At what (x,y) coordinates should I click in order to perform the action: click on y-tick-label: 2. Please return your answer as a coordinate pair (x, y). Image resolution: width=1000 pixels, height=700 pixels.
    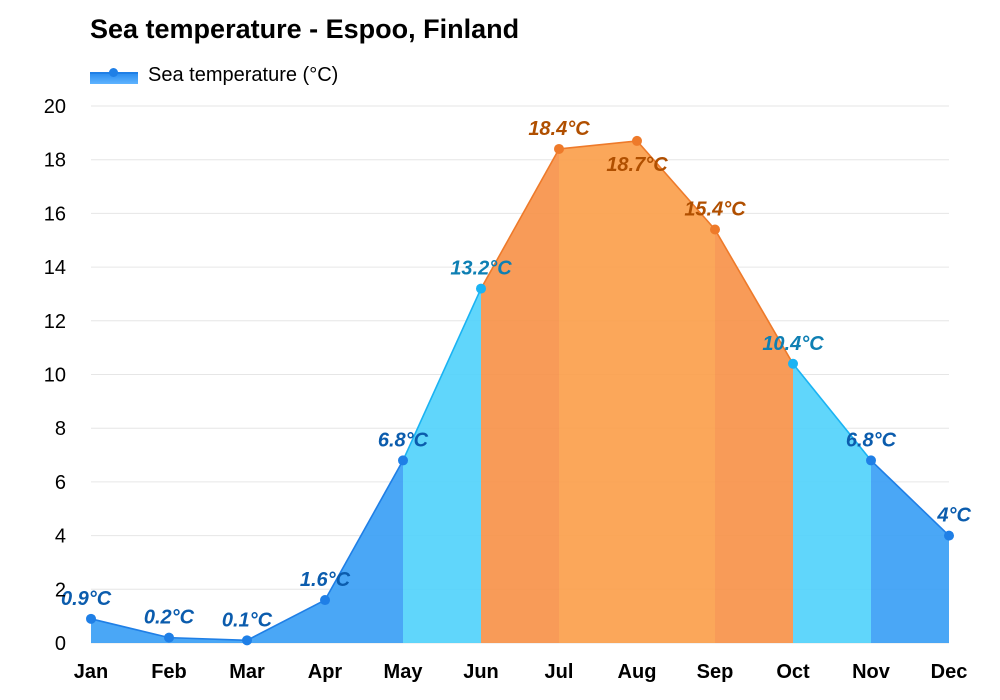
    Looking at the image, I should click on (60, 590).